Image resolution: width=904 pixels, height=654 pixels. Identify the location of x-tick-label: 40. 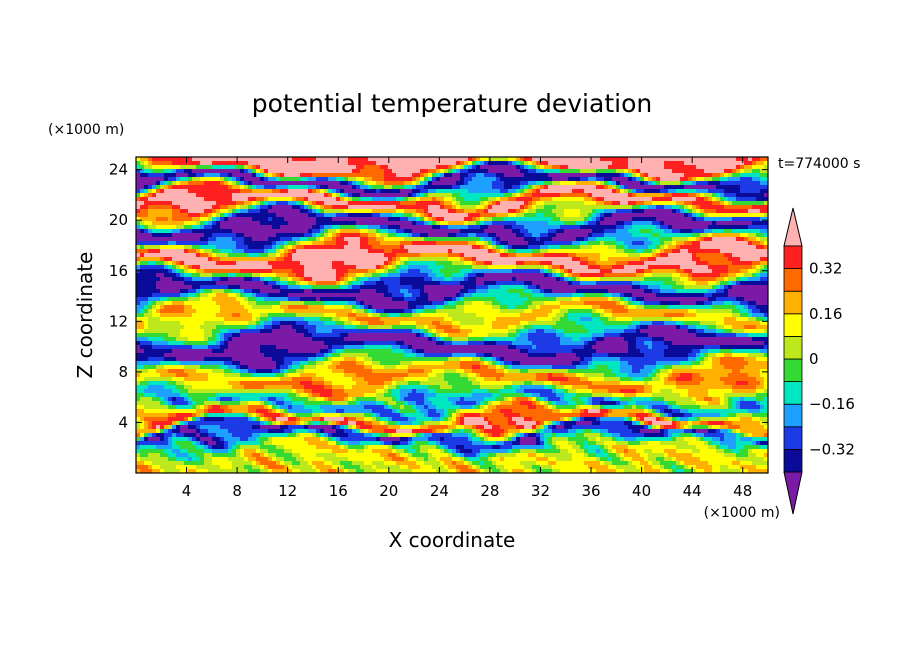
(641, 491).